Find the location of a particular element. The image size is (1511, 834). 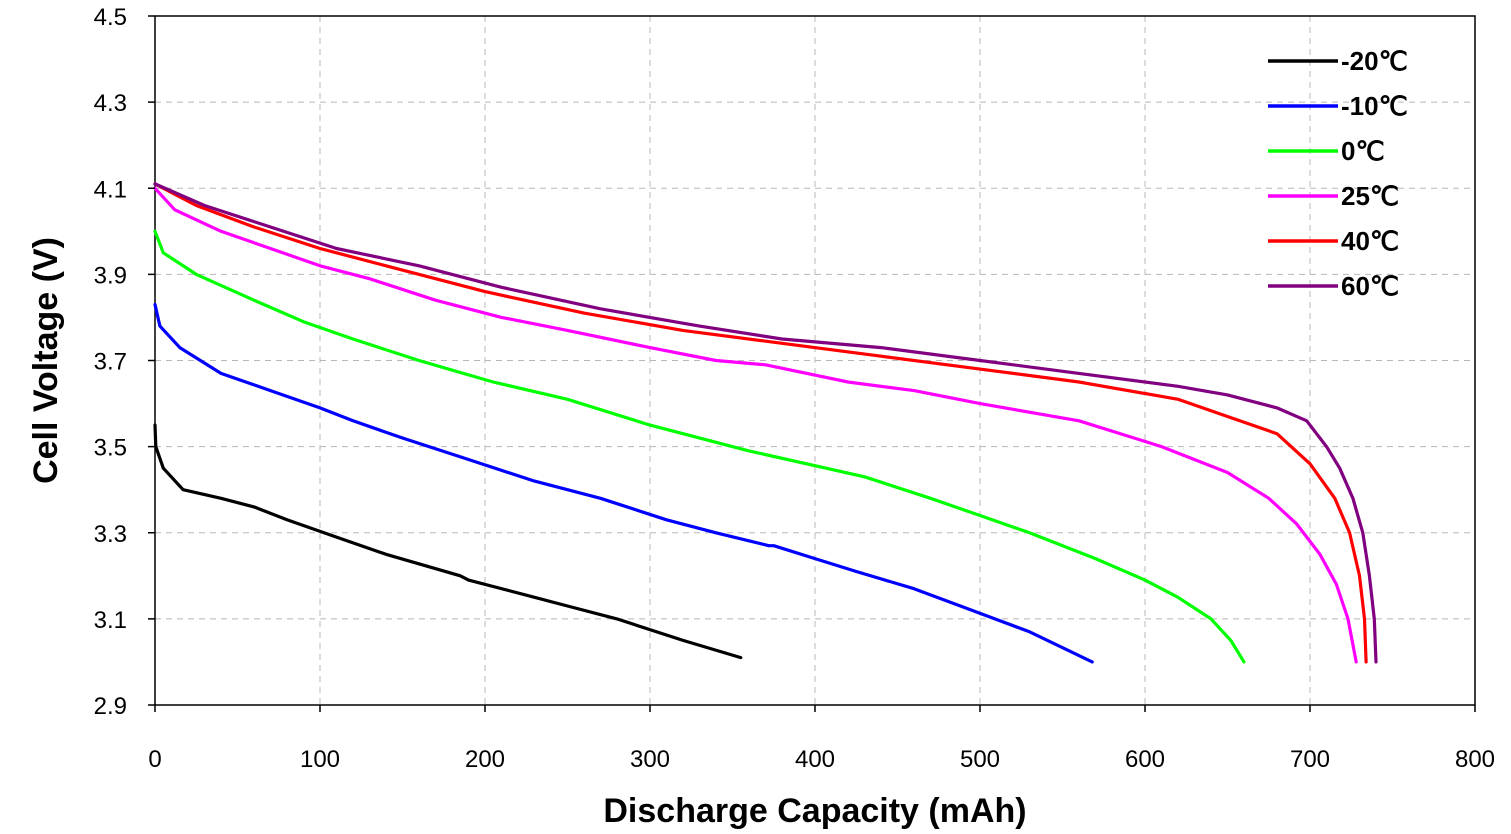

y-tick-label: 3.5 is located at coordinates (110, 448).